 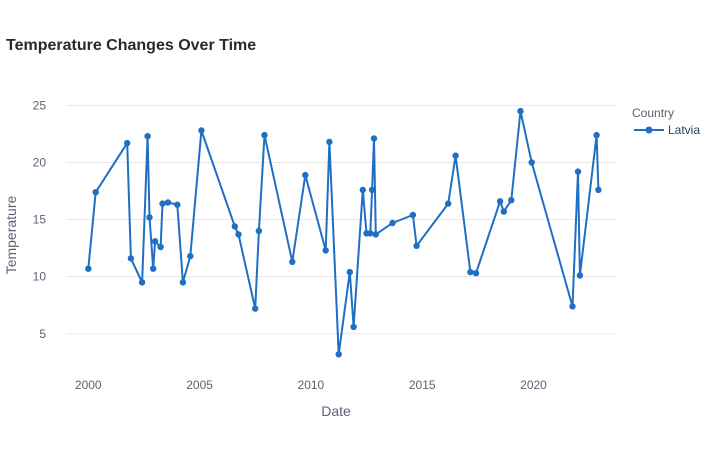 What do you see at coordinates (533, 385) in the screenshot?
I see `x-tick-label: 2020` at bounding box center [533, 385].